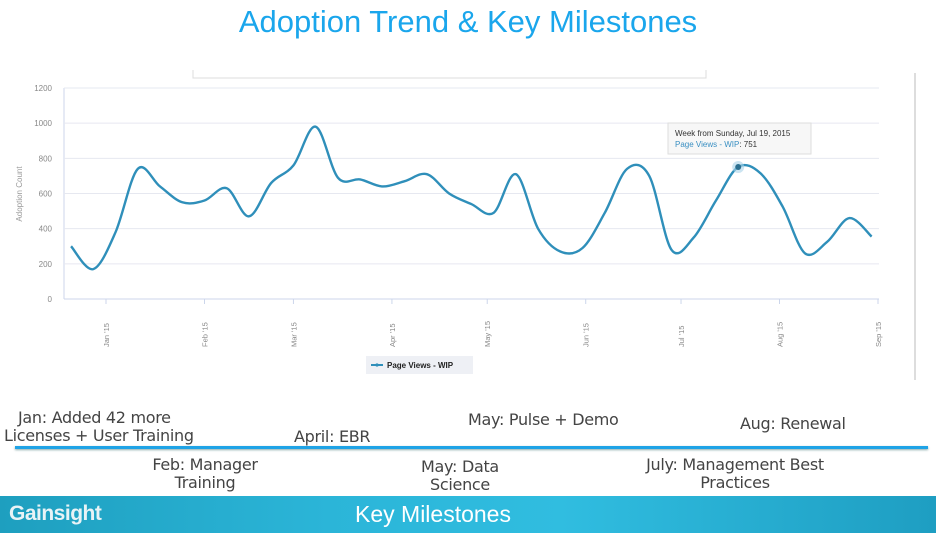 This screenshot has height=533, width=936. I want to click on gainsight-logo: Gainsight, so click(55, 513).